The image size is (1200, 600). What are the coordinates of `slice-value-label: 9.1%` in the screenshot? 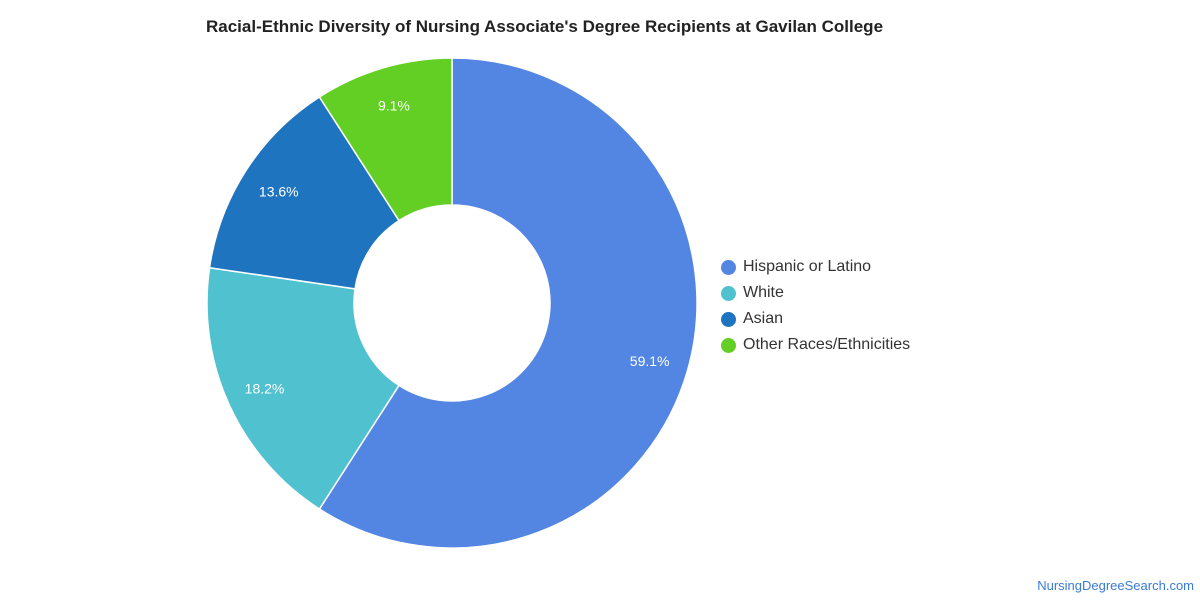 It's located at (394, 105).